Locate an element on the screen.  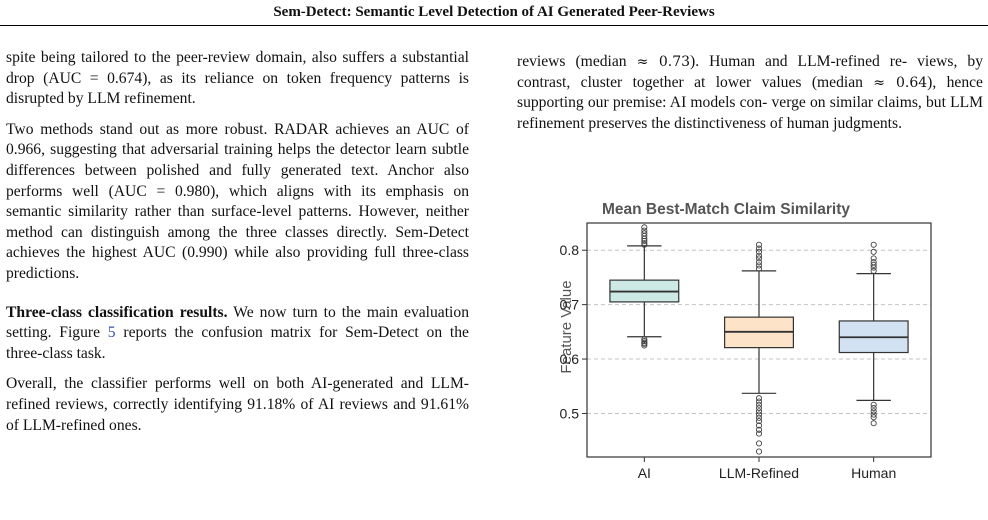
math-approx: ≈ 0.73 is located at coordinates (663, 62).